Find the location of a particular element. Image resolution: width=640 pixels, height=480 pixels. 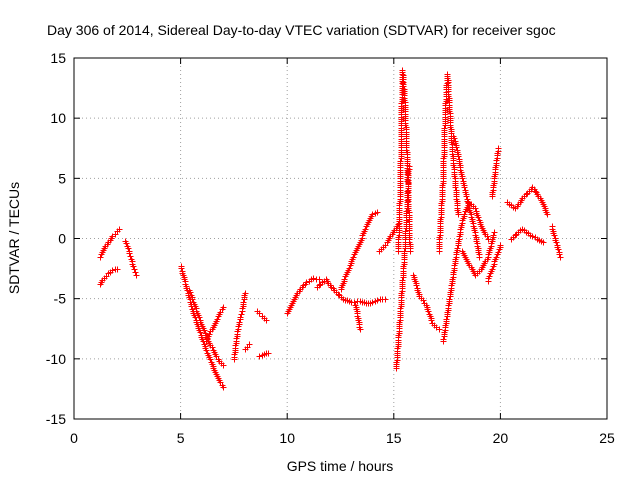

series-sat-h is located at coordinates (247, 347).